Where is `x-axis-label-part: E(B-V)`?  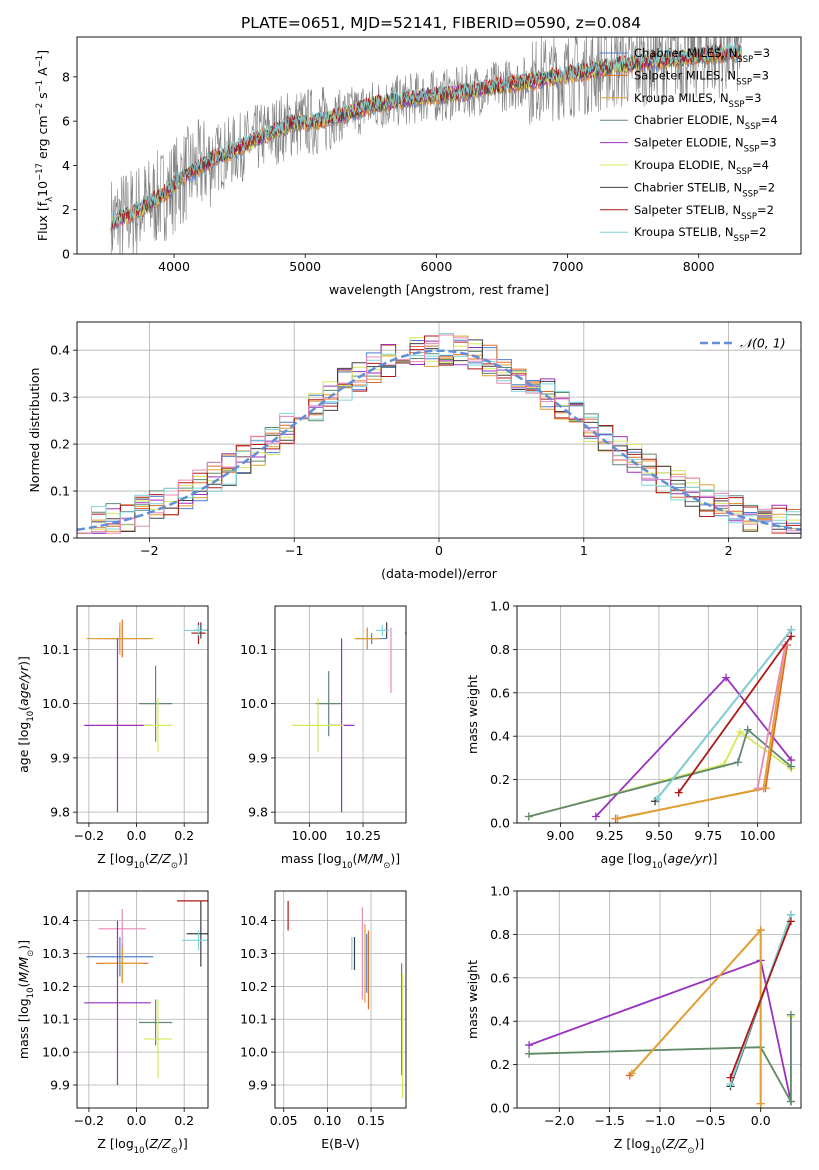 x-axis-label-part: E(B-V) is located at coordinates (340, 1143).